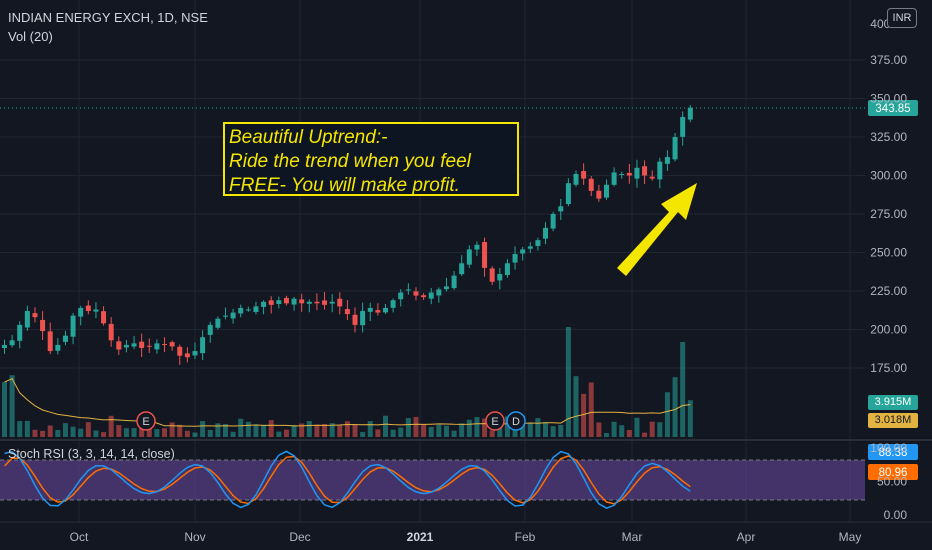  What do you see at coordinates (632, 537) in the screenshot?
I see `time-axis-label: Mar` at bounding box center [632, 537].